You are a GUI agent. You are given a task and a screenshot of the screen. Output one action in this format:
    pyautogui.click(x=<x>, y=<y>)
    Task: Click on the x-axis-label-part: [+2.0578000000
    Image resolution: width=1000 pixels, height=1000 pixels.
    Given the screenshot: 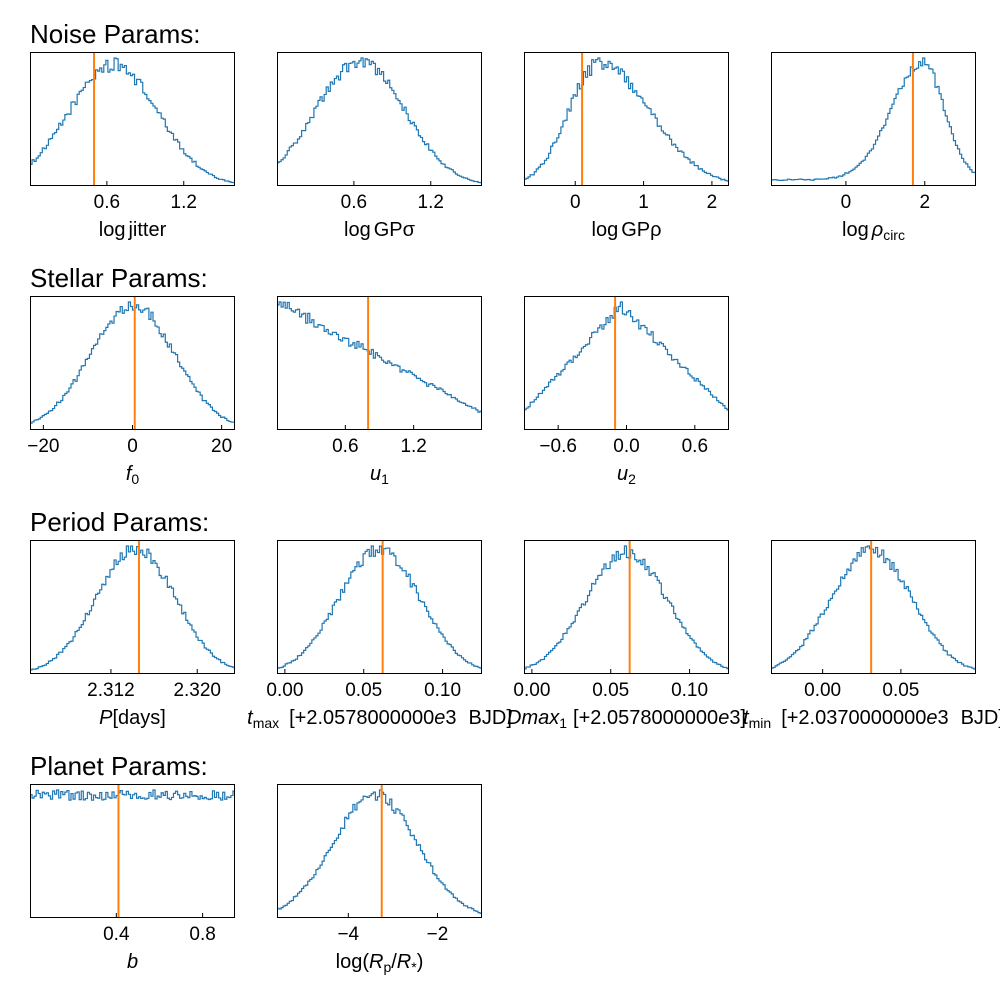 What is the action you would take?
    pyautogui.click(x=361, y=718)
    